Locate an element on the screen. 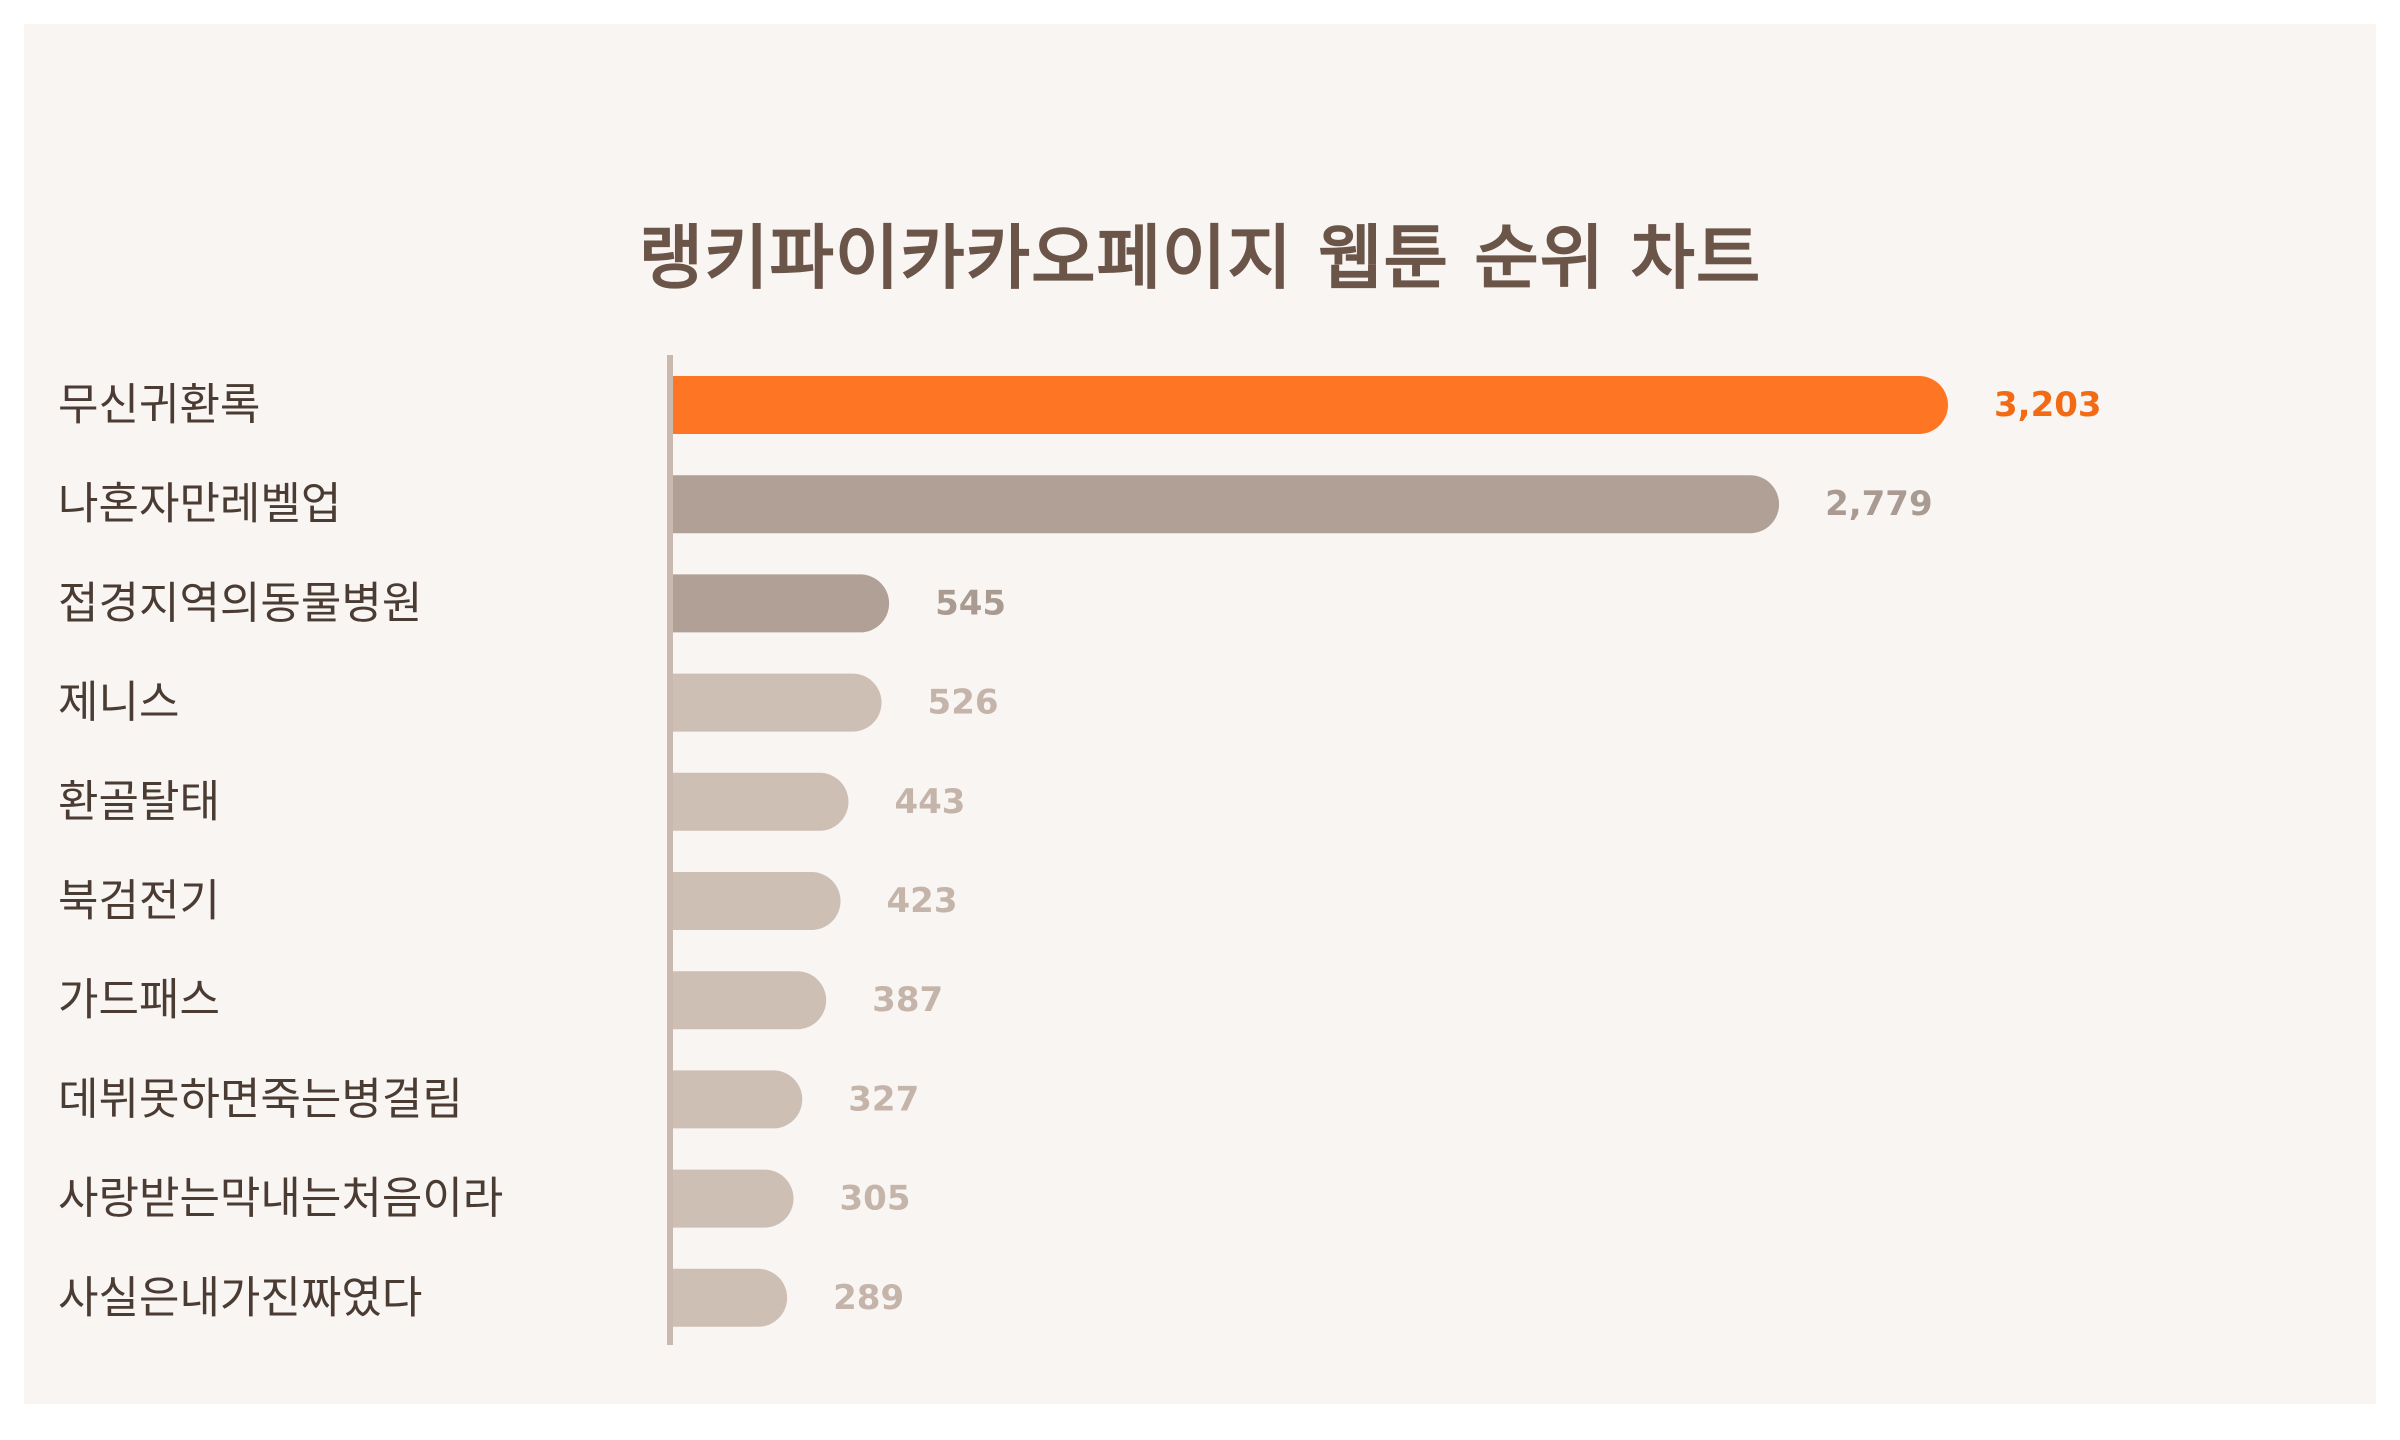 This screenshot has height=1440, width=2400. value-label: 2,779 is located at coordinates (1879, 504).